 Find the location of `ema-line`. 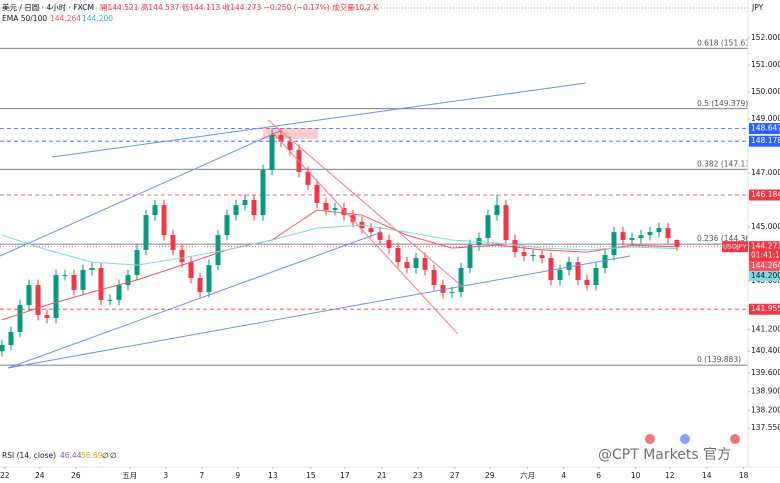

ema-line is located at coordinates (339, 245).